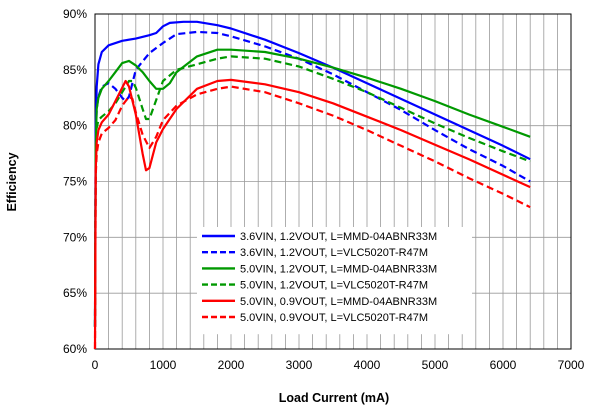 Image resolution: width=601 pixels, height=411 pixels. Describe the element at coordinates (75, 70) in the screenshot. I see `y-tick-label: 85%` at that location.